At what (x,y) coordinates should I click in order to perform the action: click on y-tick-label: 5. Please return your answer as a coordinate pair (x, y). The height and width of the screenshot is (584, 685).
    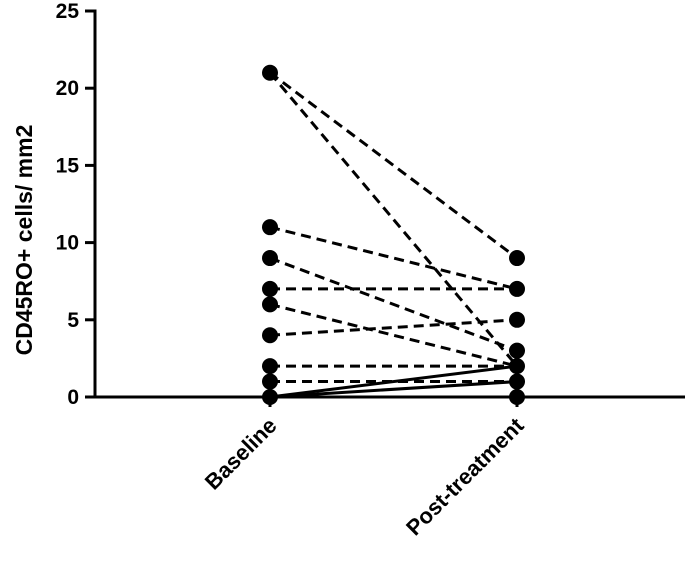
    Looking at the image, I should click on (73, 320).